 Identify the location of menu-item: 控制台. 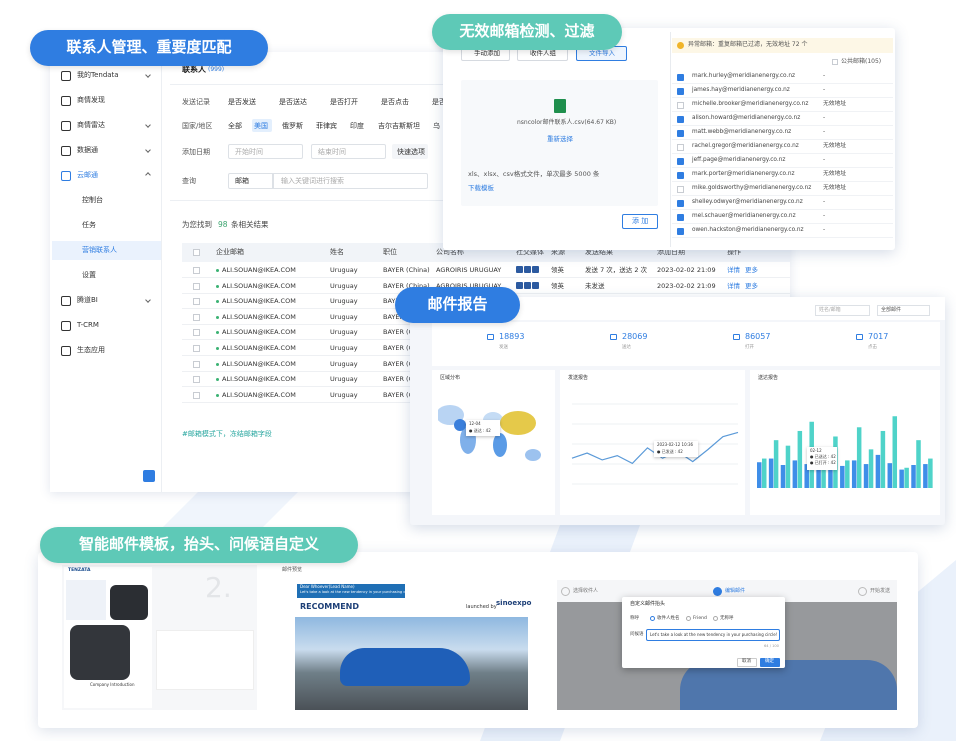
(92, 200).